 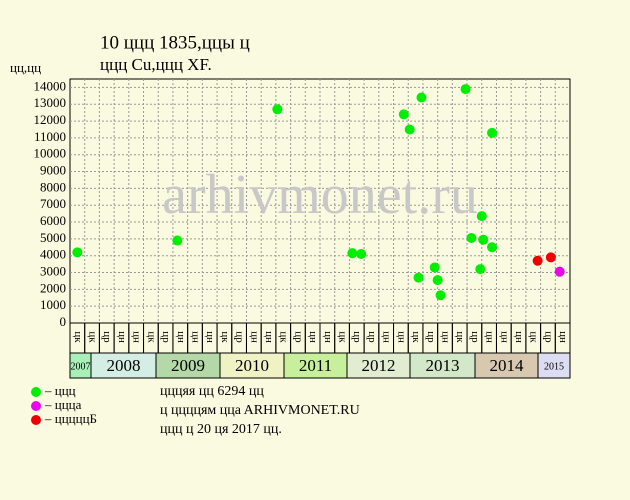 I want to click on y-tick-label: 4000, so click(x=53, y=254).